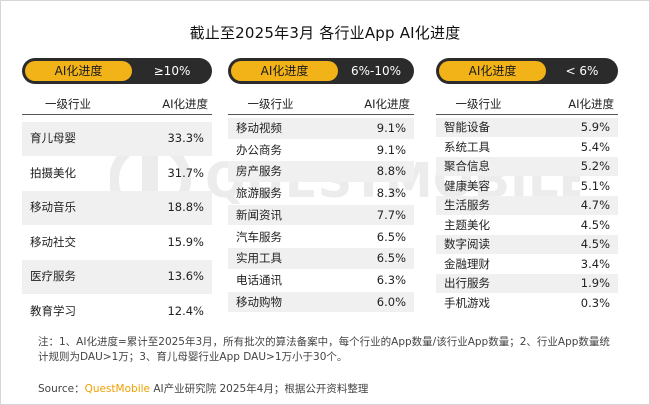 The width and height of the screenshot is (650, 405). Describe the element at coordinates (582, 71) in the screenshot. I see `range-label: < 6%` at that location.